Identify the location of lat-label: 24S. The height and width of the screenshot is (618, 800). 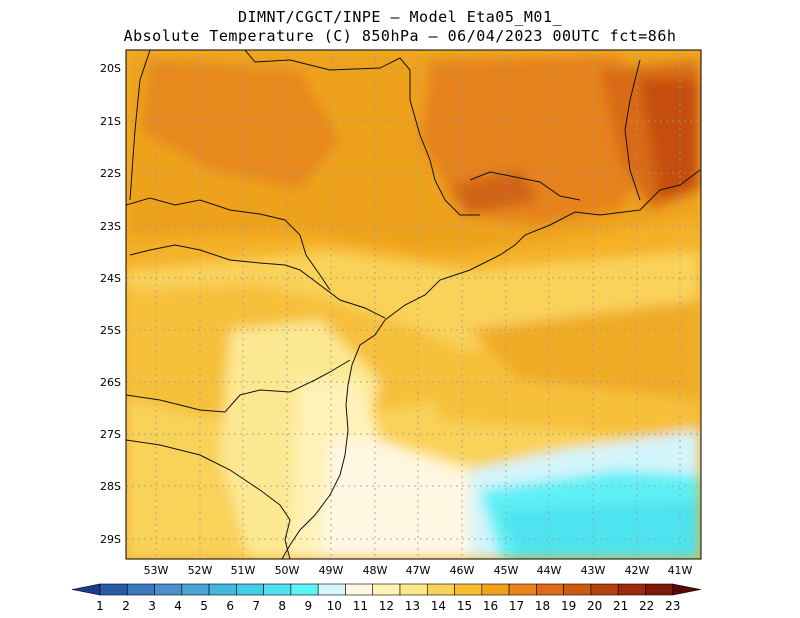
(110, 278).